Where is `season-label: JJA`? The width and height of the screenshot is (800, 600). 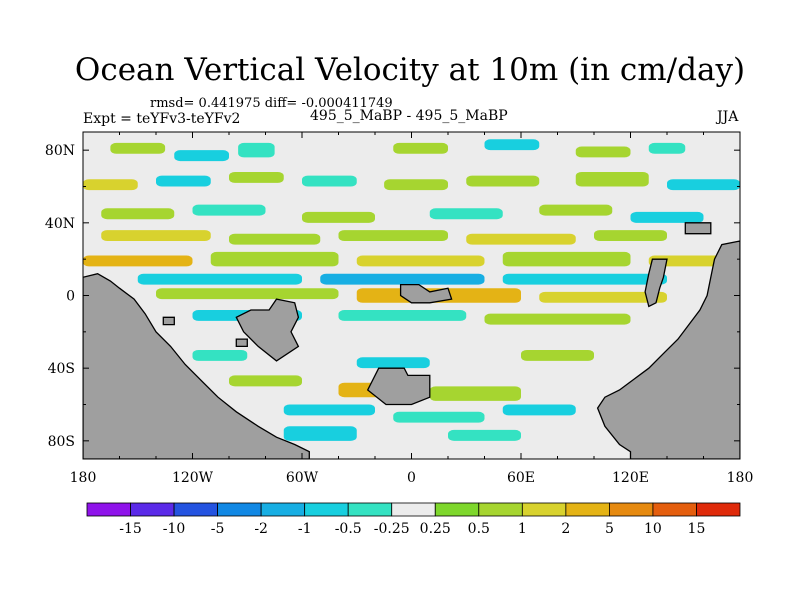
season-label: JJA is located at coordinates (728, 117).